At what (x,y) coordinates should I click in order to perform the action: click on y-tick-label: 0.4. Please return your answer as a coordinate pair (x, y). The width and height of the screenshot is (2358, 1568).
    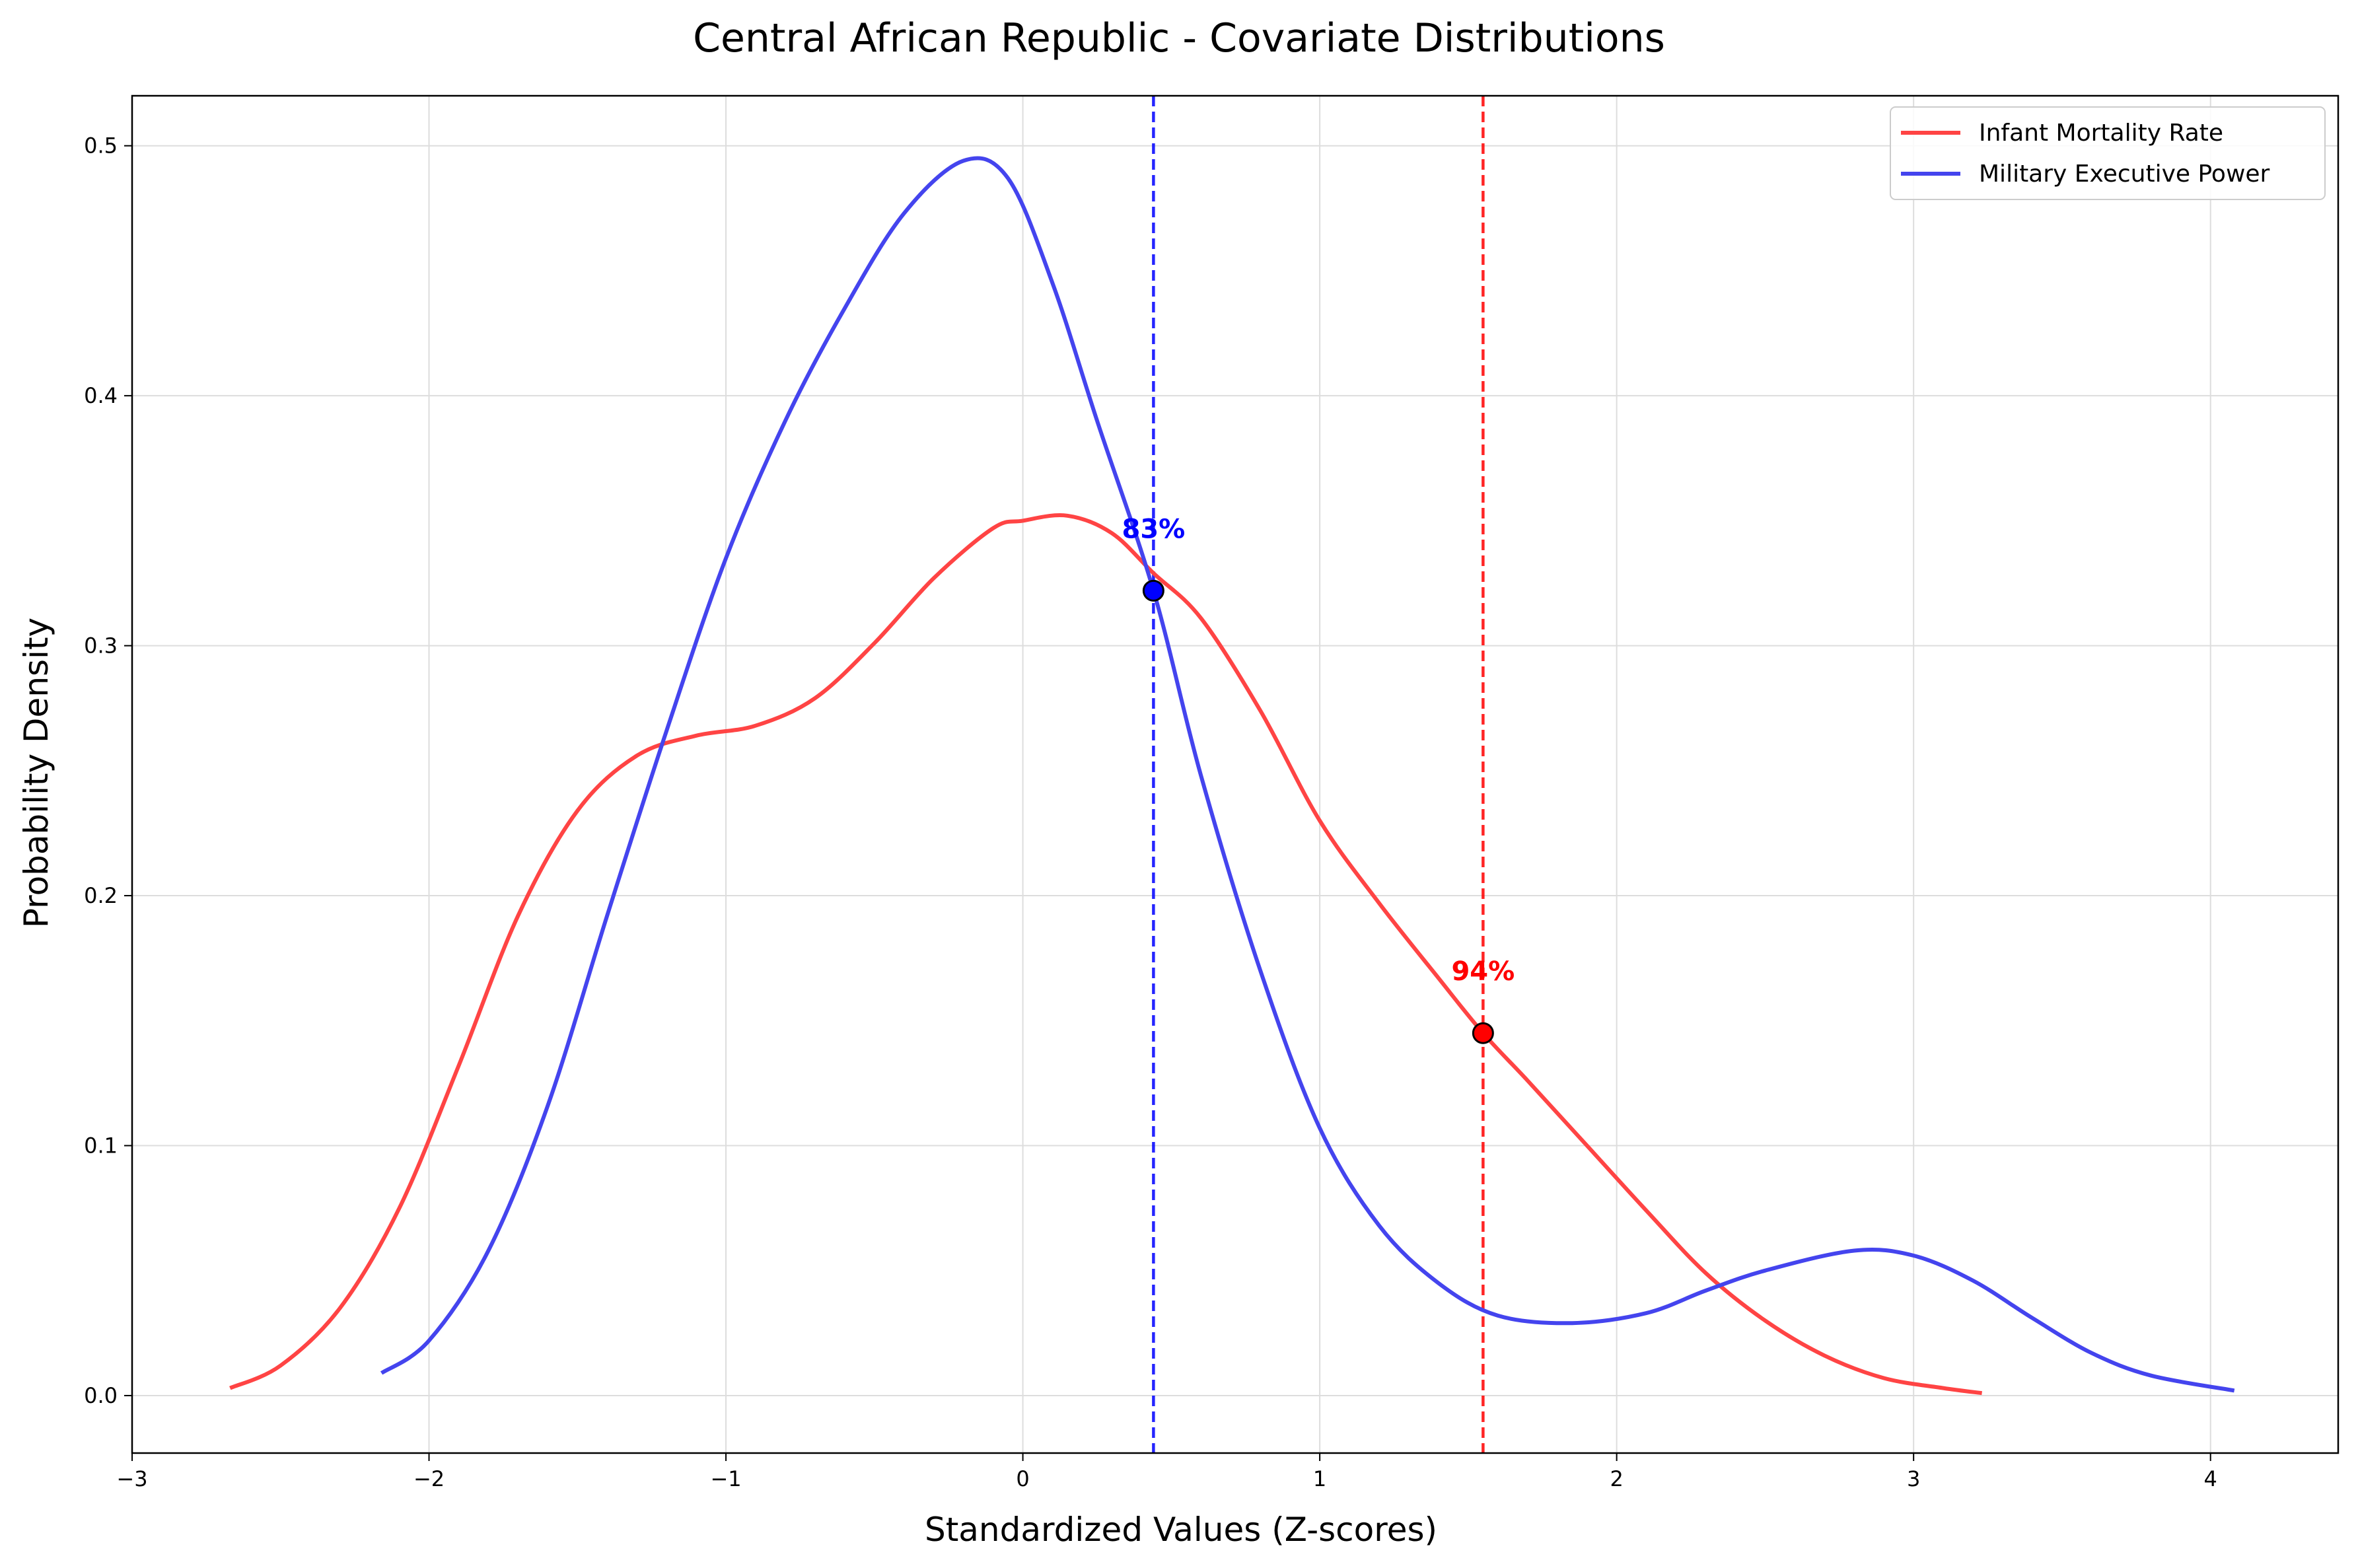
    Looking at the image, I should click on (101, 395).